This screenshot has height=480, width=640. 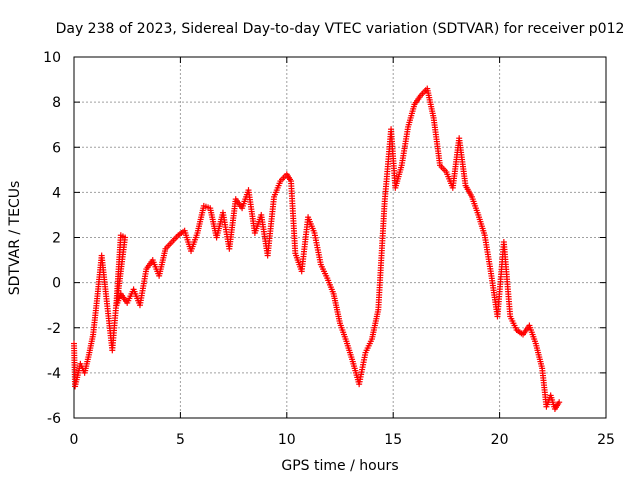 What do you see at coordinates (54, 419) in the screenshot?
I see `y-tick-label: -6` at bounding box center [54, 419].